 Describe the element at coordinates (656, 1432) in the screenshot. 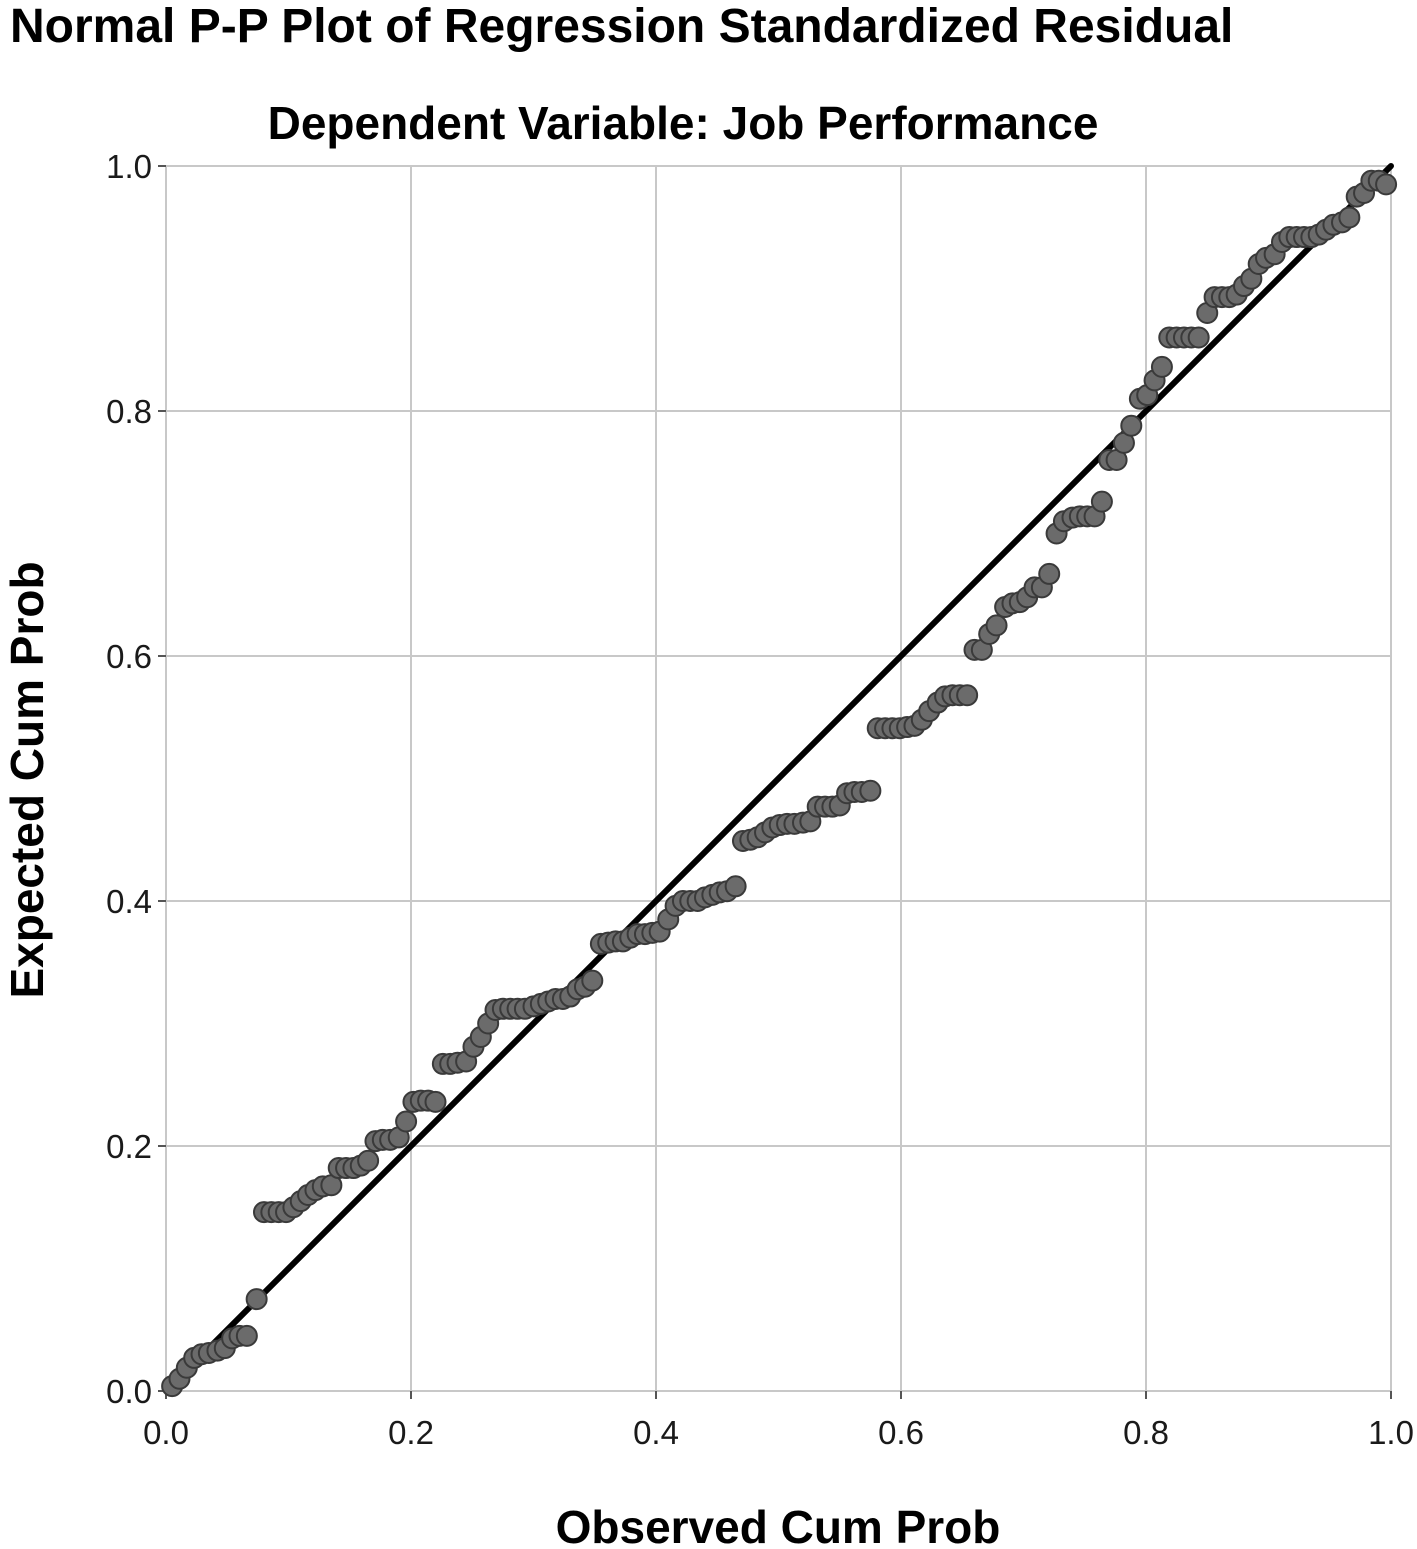

I see `x-tick-label: 0.4` at that location.